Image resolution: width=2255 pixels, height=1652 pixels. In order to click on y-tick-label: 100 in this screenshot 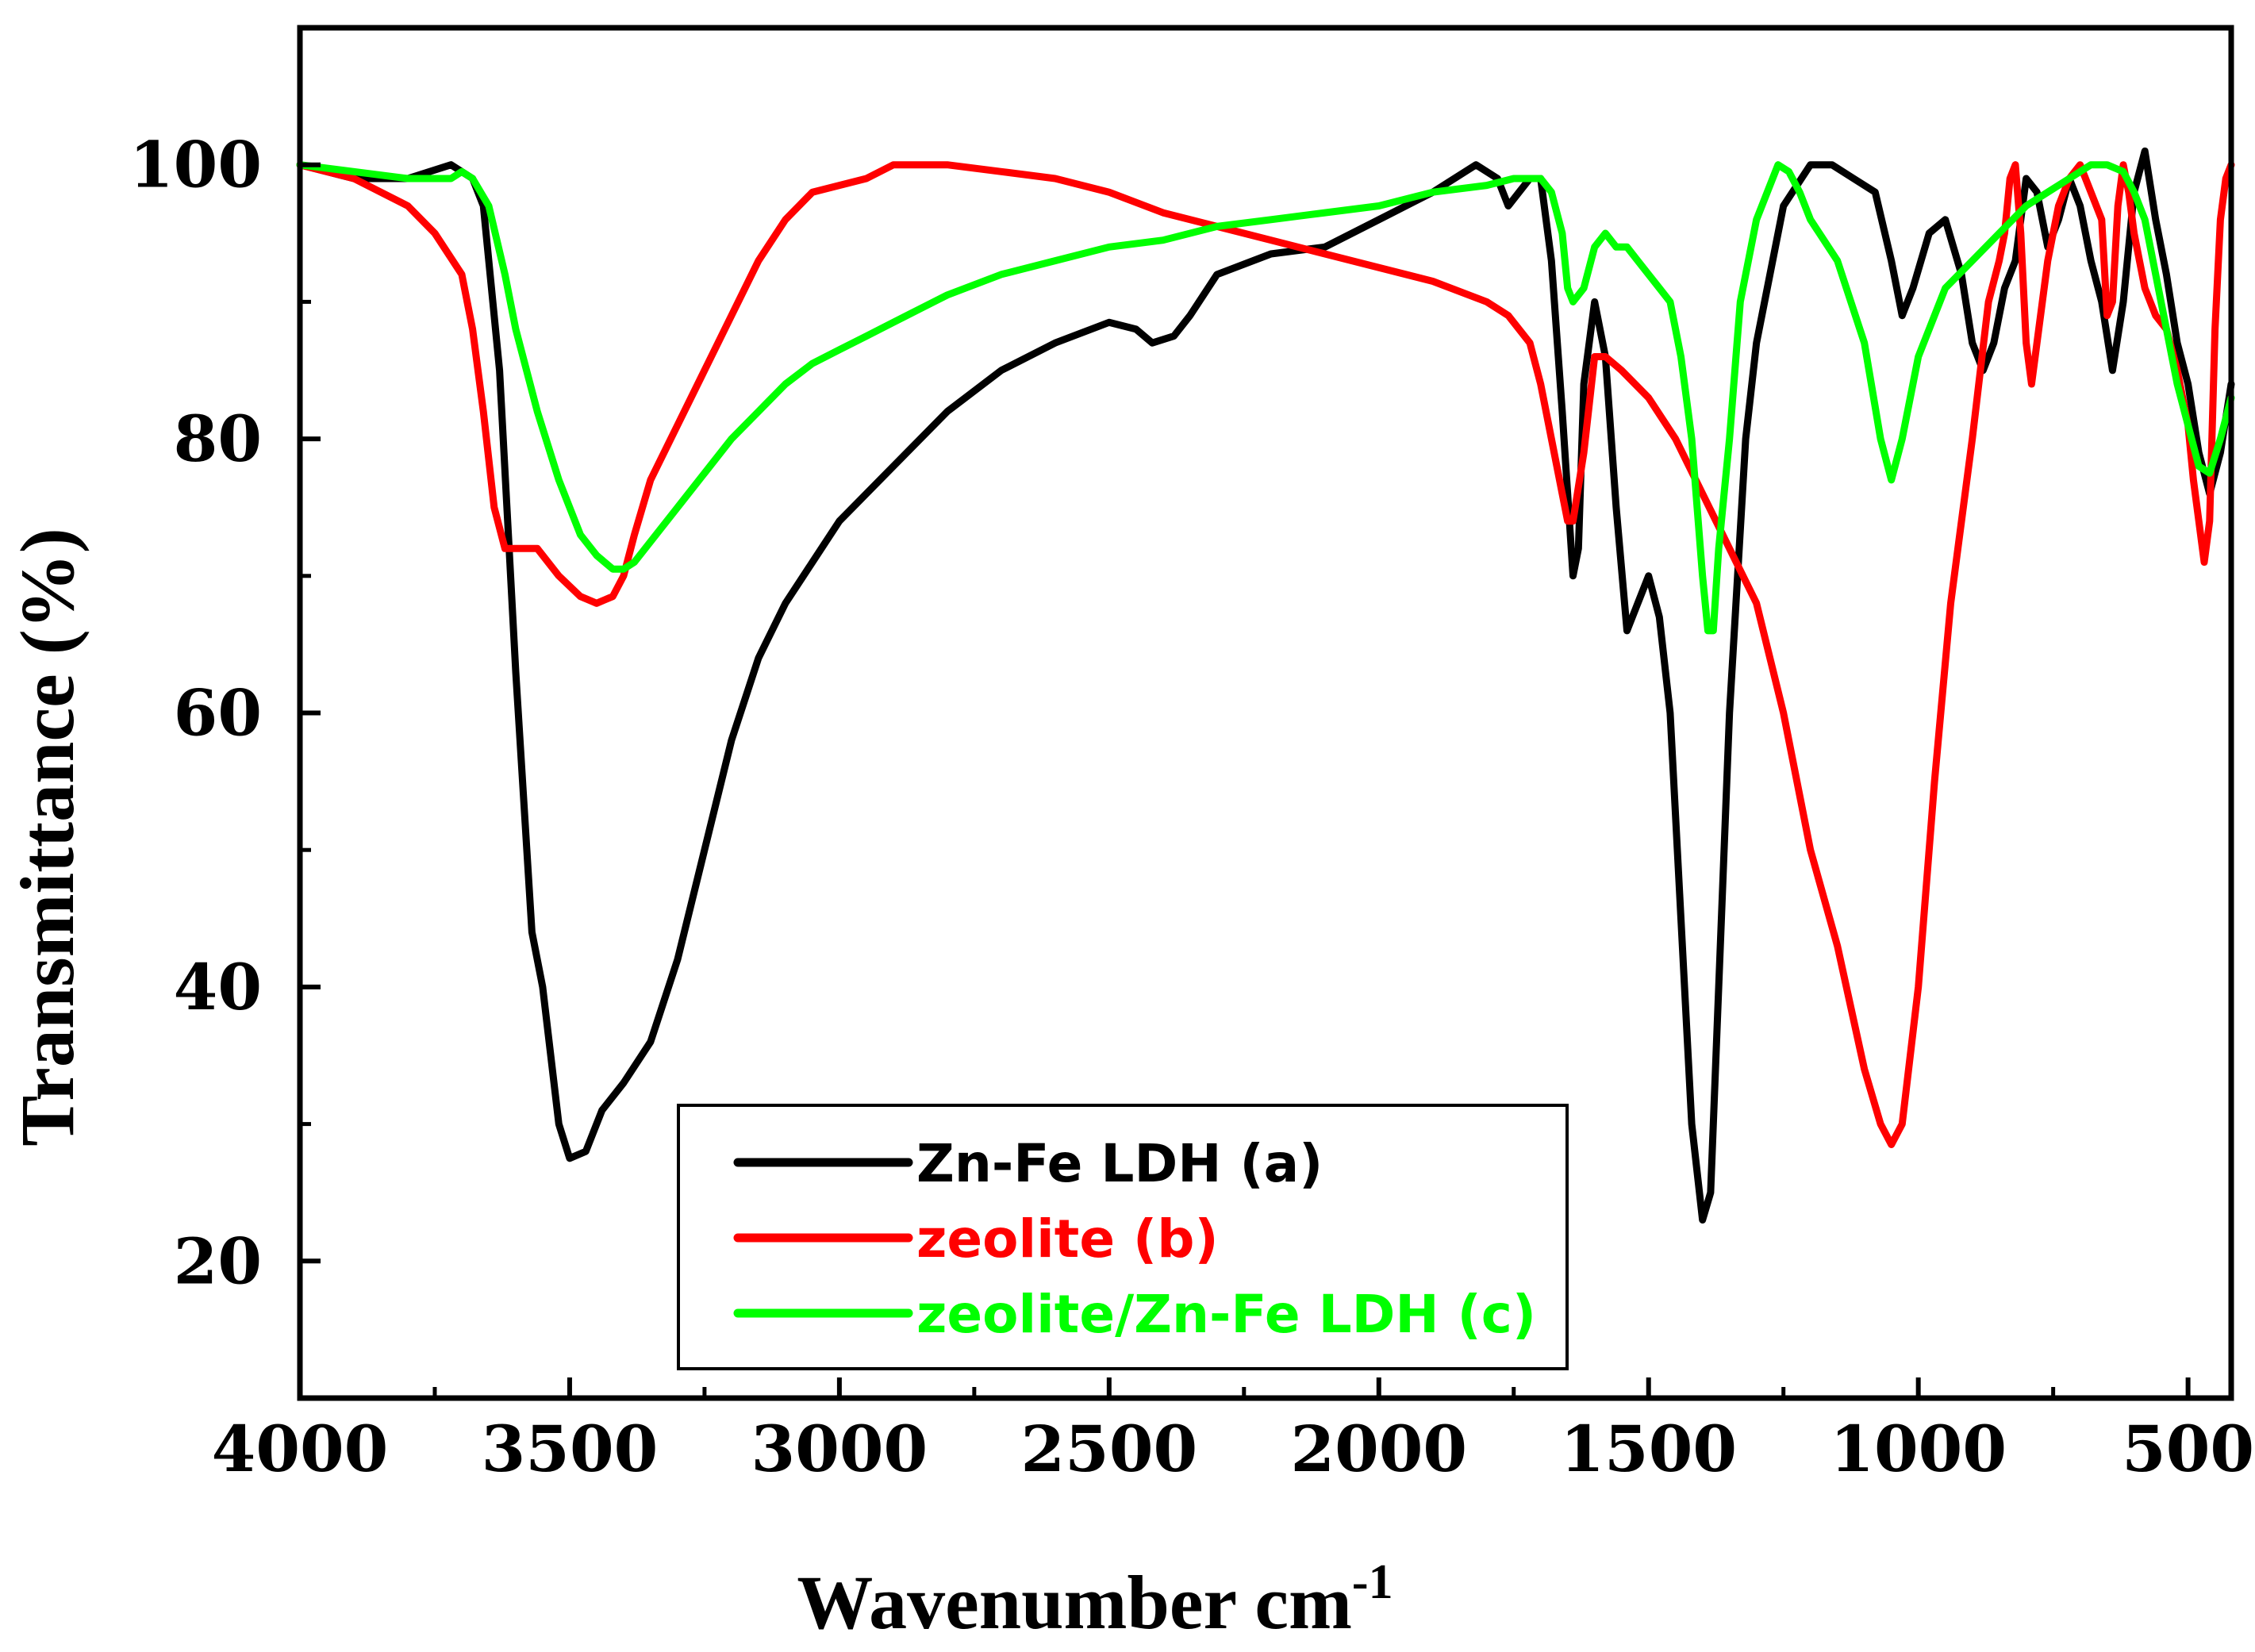, I will do `click(195, 165)`.